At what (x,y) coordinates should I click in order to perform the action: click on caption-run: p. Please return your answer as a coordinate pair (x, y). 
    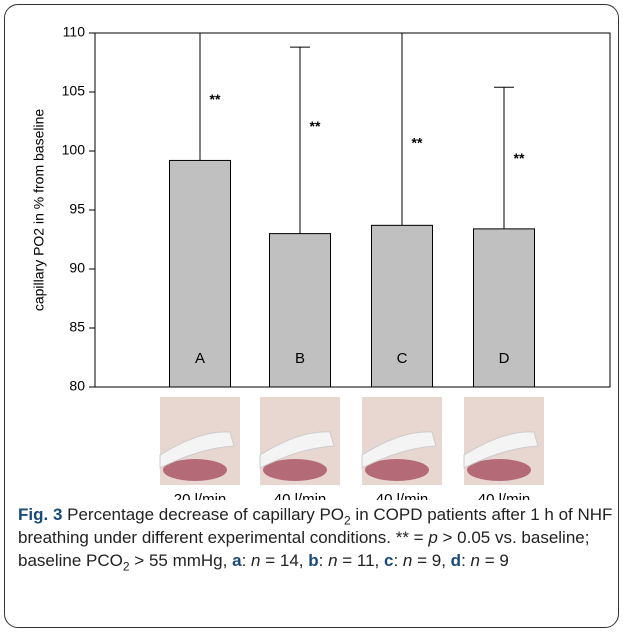
    Looking at the image, I should click on (433, 537).